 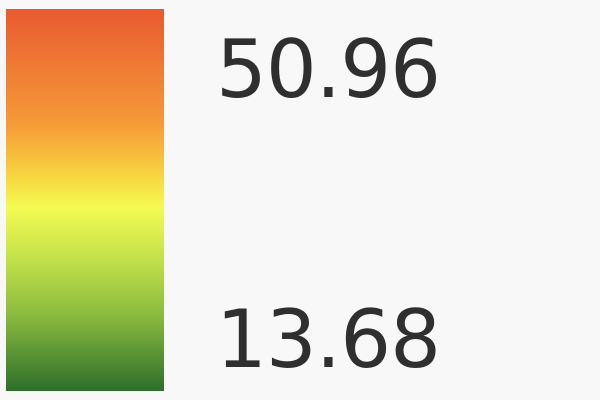 I want to click on min-value-label: 13.68, so click(x=328, y=339).